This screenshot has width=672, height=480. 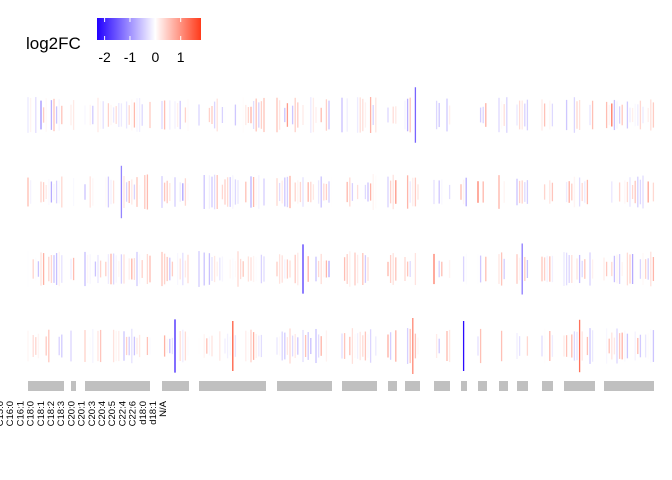 I want to click on x-axis-label: C16:0, so click(x=10, y=413).